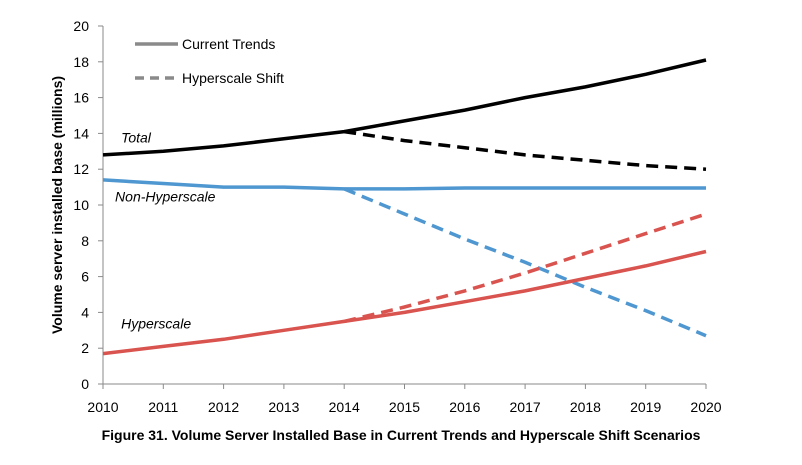 The width and height of the screenshot is (802, 465). Describe the element at coordinates (165, 196) in the screenshot. I see `series-label-non-hyperscale: Non-Hyperscale` at that location.